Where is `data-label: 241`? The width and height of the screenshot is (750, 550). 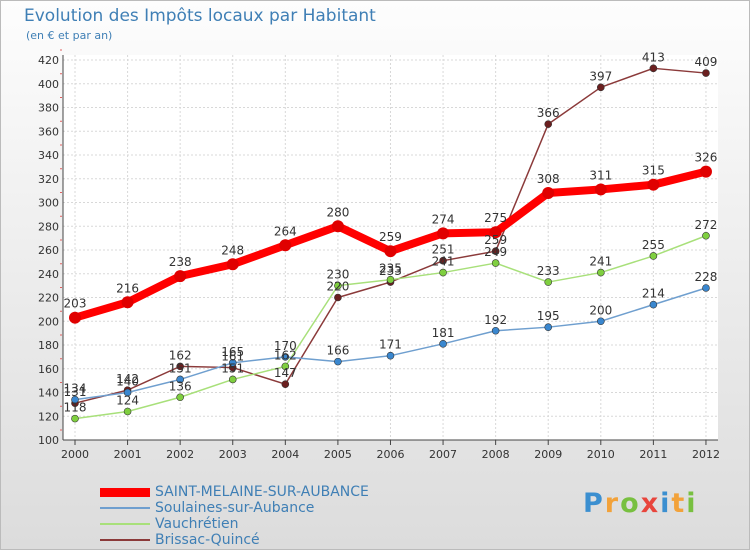
data-label: 241 is located at coordinates (443, 262).